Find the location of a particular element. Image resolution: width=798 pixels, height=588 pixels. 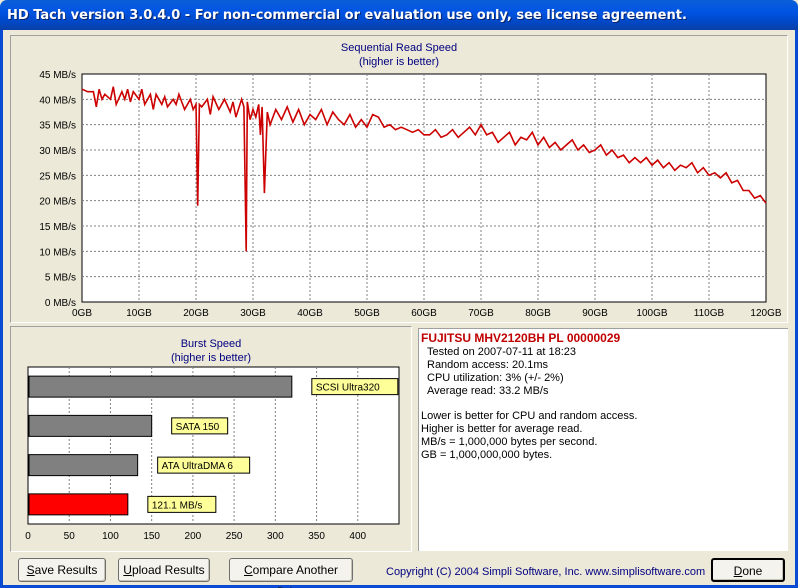

burst-bar-label: SATA 150 is located at coordinates (198, 427).